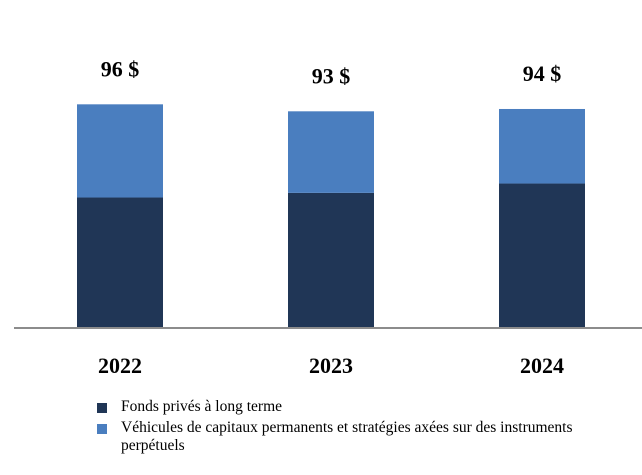 Image resolution: width=642 pixels, height=475 pixels. Describe the element at coordinates (331, 75) in the screenshot. I see `total-label-2023: 93 $` at that location.